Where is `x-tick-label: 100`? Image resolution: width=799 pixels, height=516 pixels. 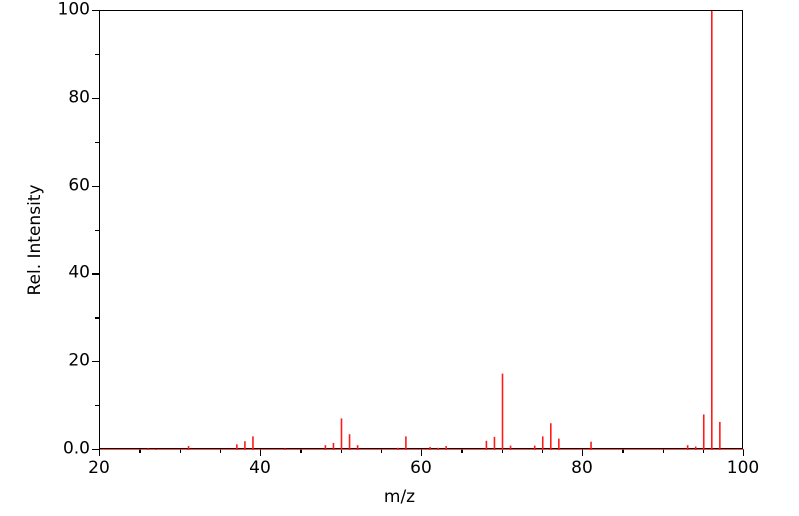
x-tick-label: 100 is located at coordinates (743, 468).